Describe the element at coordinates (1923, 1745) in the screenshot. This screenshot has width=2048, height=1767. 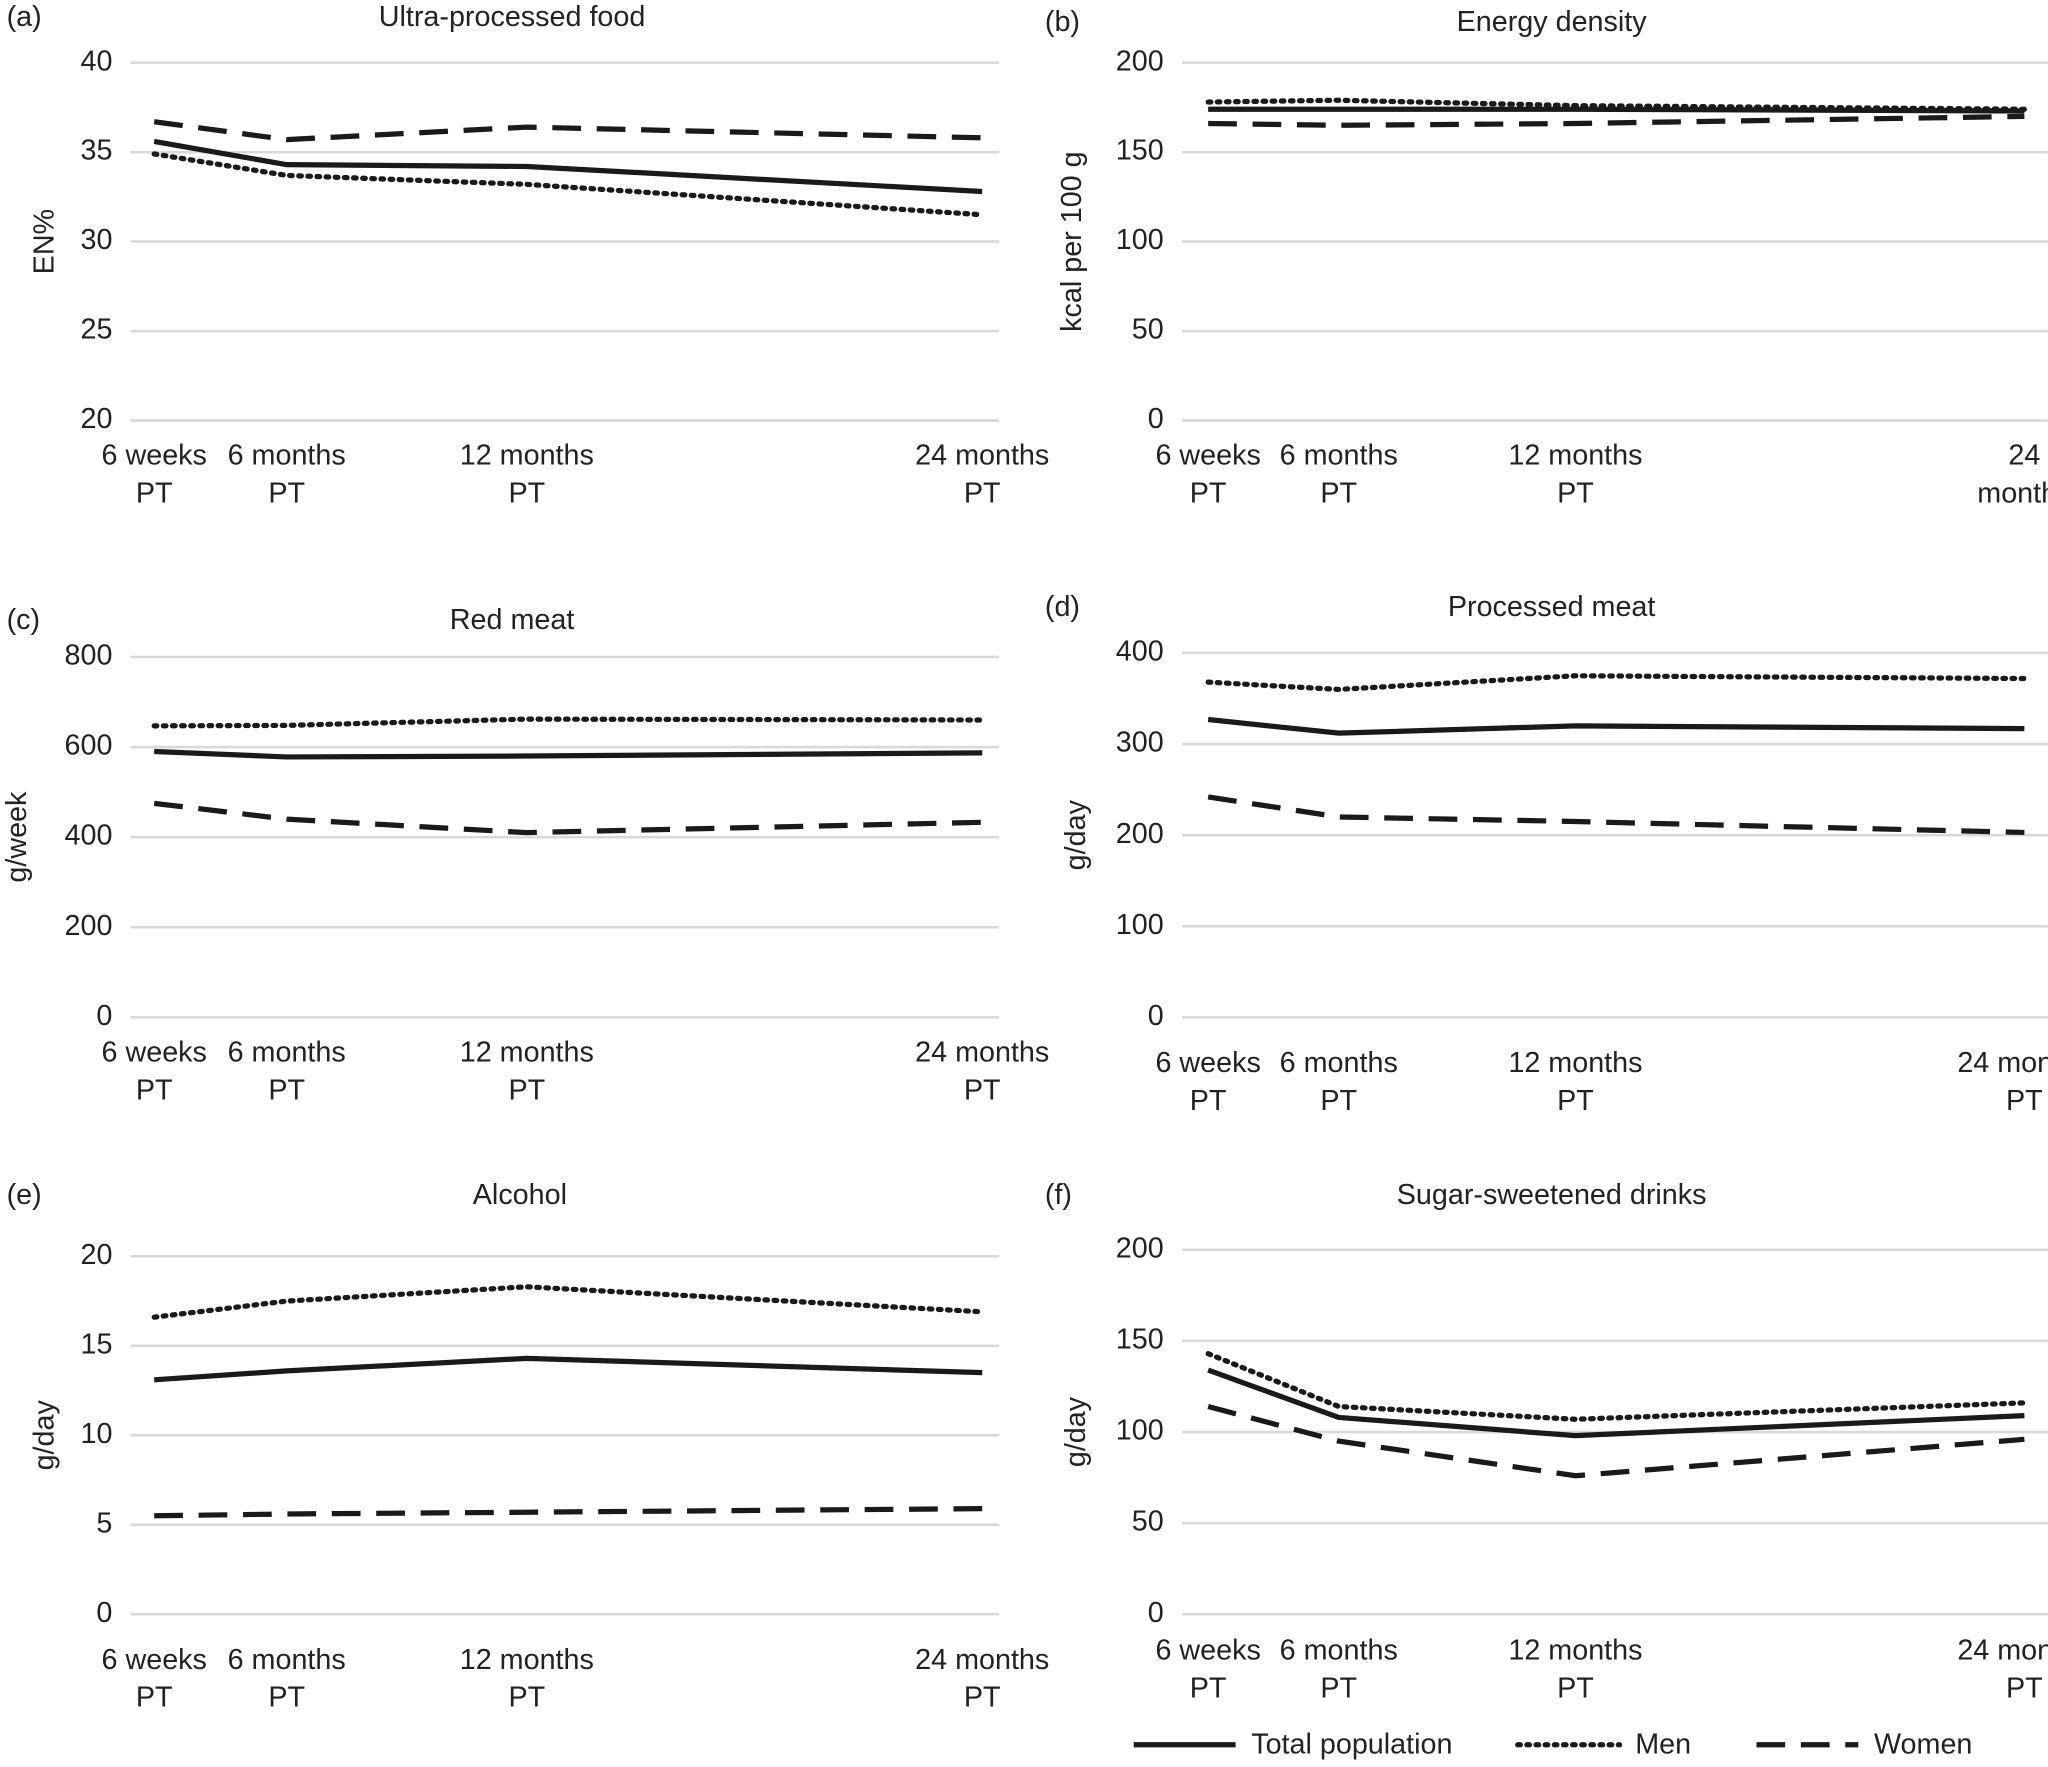
I see `legend-label: Women` at that location.